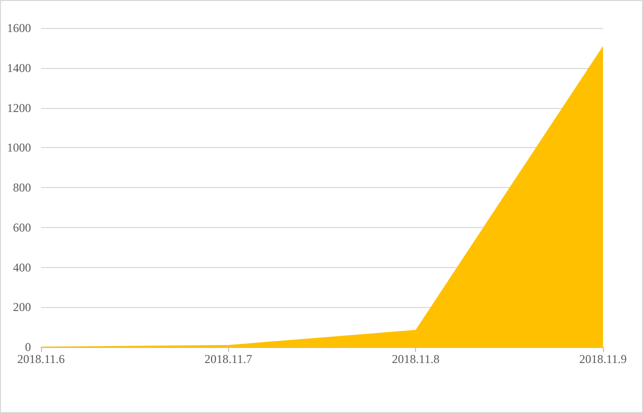  I want to click on y-tick-label: 200, so click(22, 307).